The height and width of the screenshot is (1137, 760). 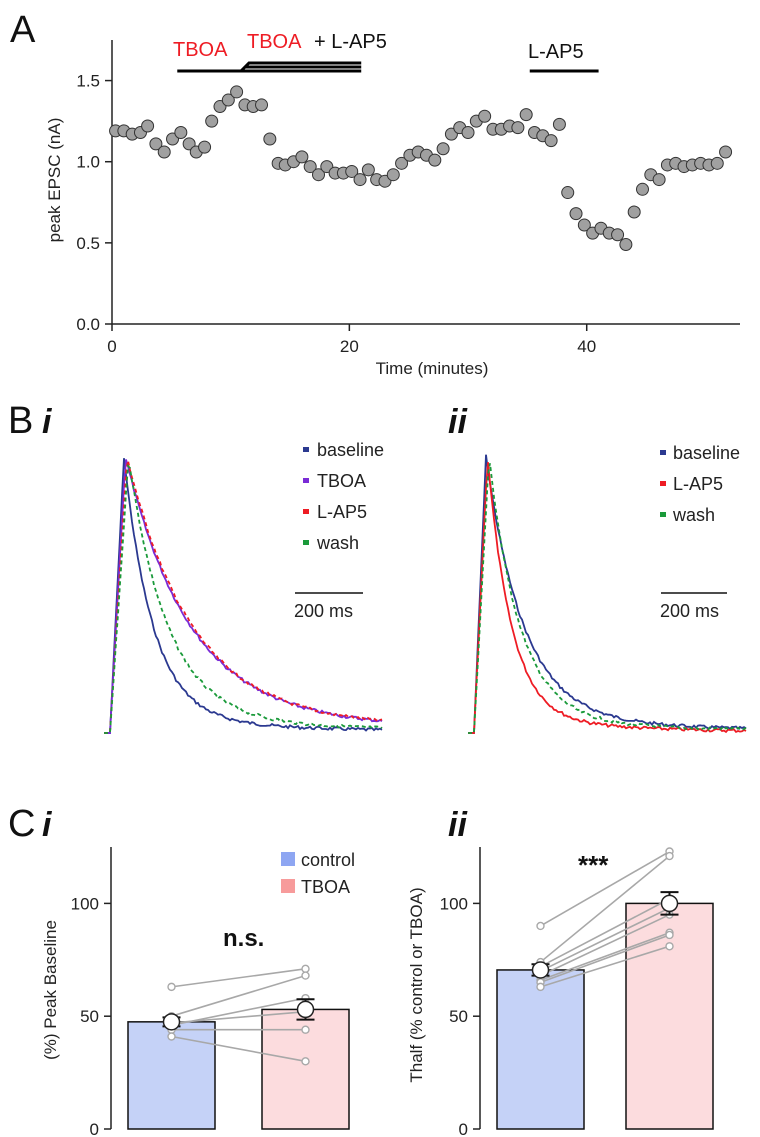 What do you see at coordinates (88, 324) in the screenshot?
I see `panel-a-ytick-label: 0.0` at bounding box center [88, 324].